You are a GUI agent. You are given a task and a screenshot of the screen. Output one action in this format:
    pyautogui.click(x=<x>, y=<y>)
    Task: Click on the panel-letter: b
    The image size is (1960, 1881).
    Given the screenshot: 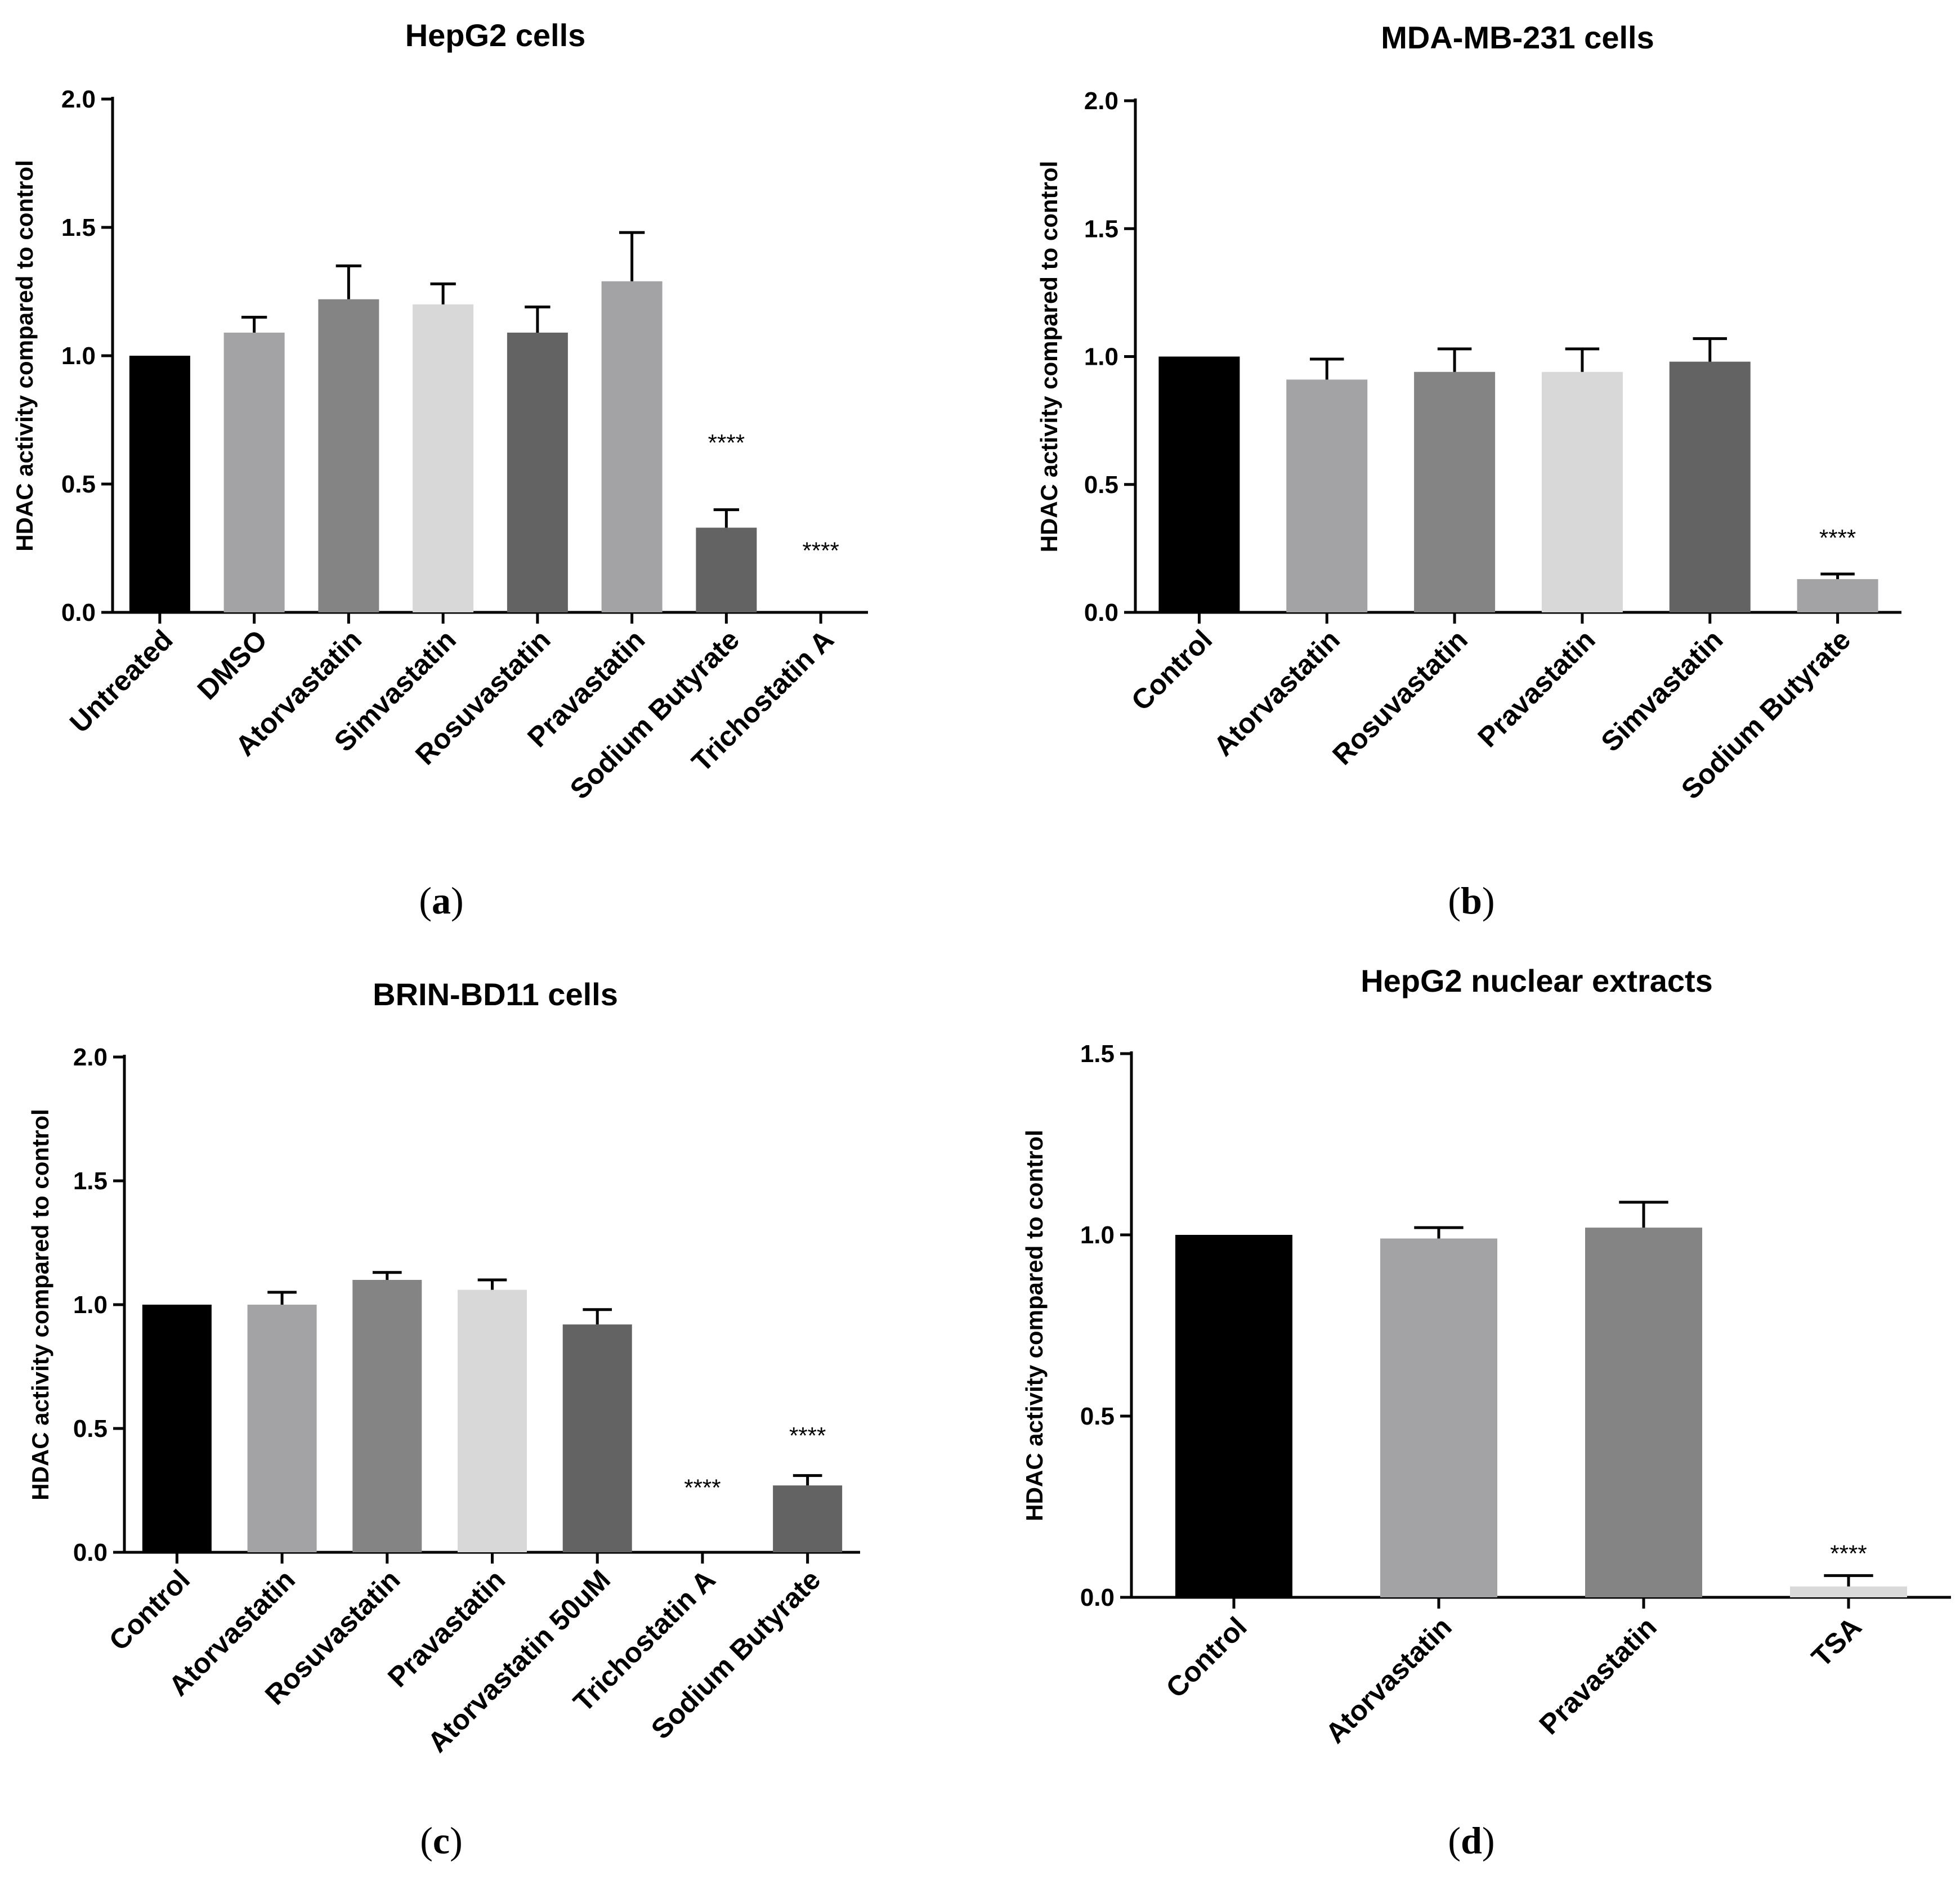 What is the action you would take?
    pyautogui.click(x=1472, y=900)
    